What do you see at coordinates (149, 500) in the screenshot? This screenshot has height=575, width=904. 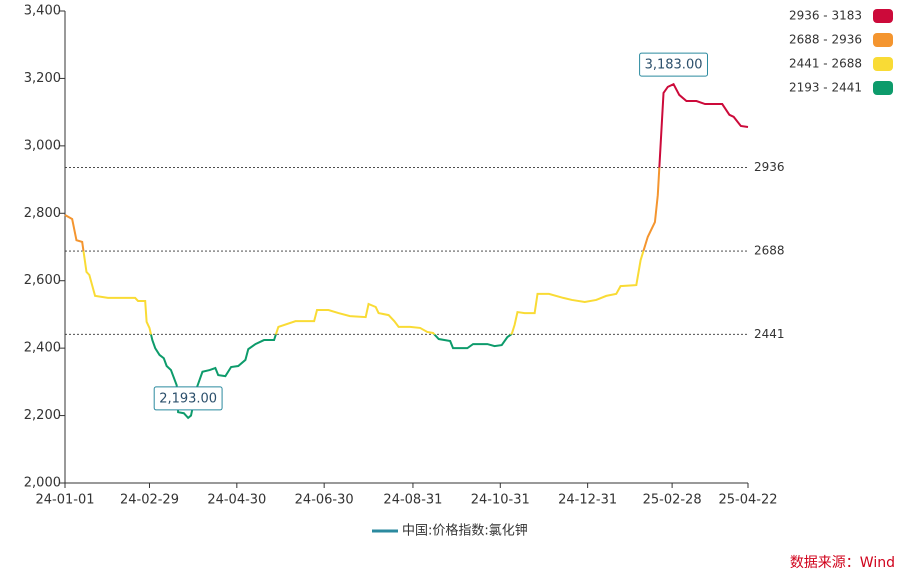 I see `x-tick-label: 24-02-29` at bounding box center [149, 500].